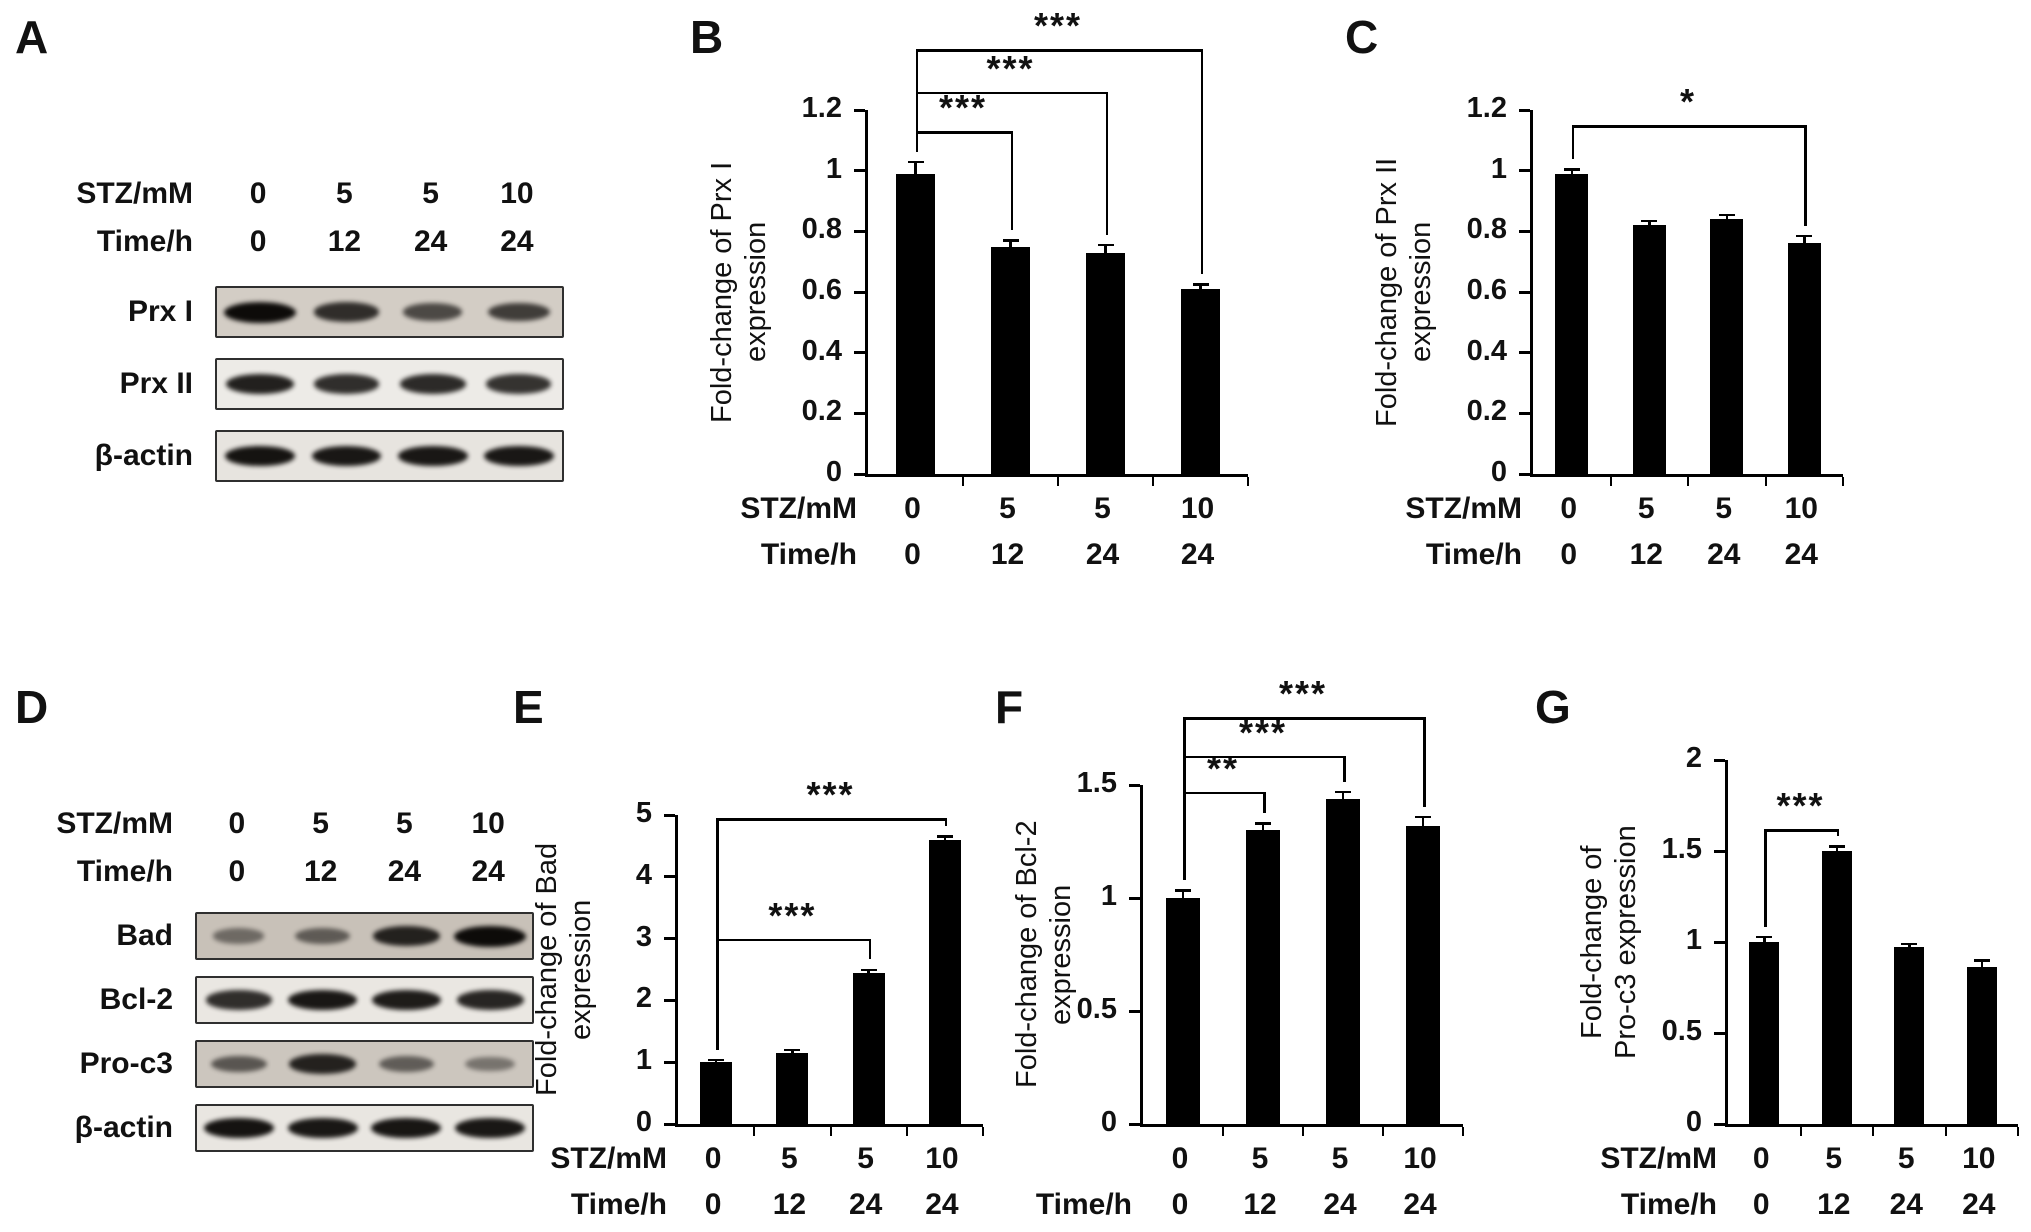 This screenshot has width=2031, height=1232. I want to click on blot-band-row: Prx I, so click(293, 312).